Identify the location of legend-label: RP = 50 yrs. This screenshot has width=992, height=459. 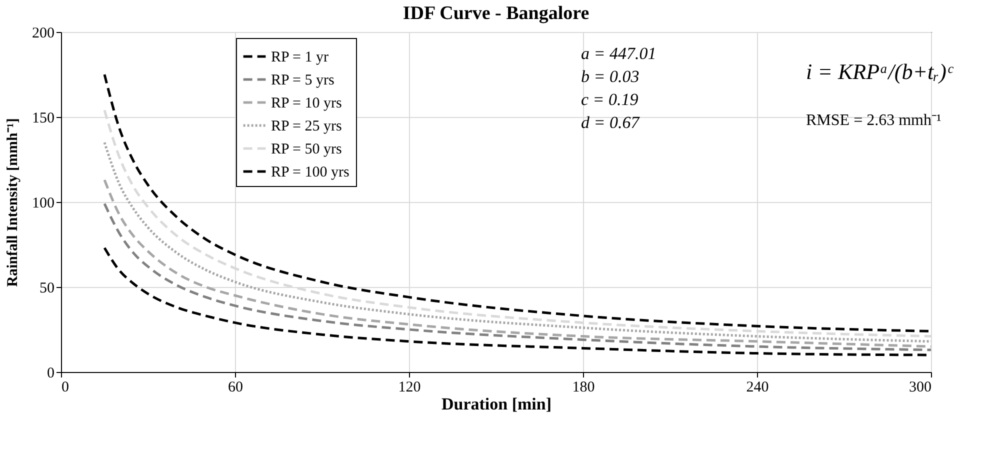
(306, 150).